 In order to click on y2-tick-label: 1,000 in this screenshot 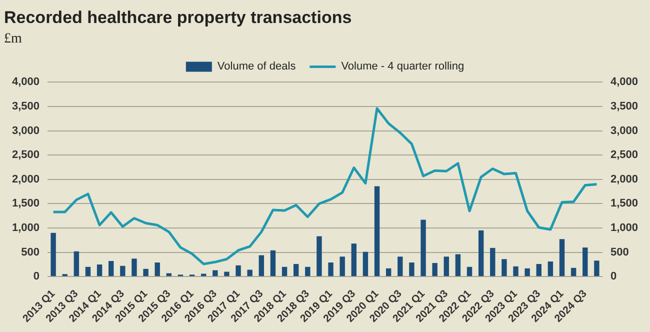, I will do `click(624, 228)`.